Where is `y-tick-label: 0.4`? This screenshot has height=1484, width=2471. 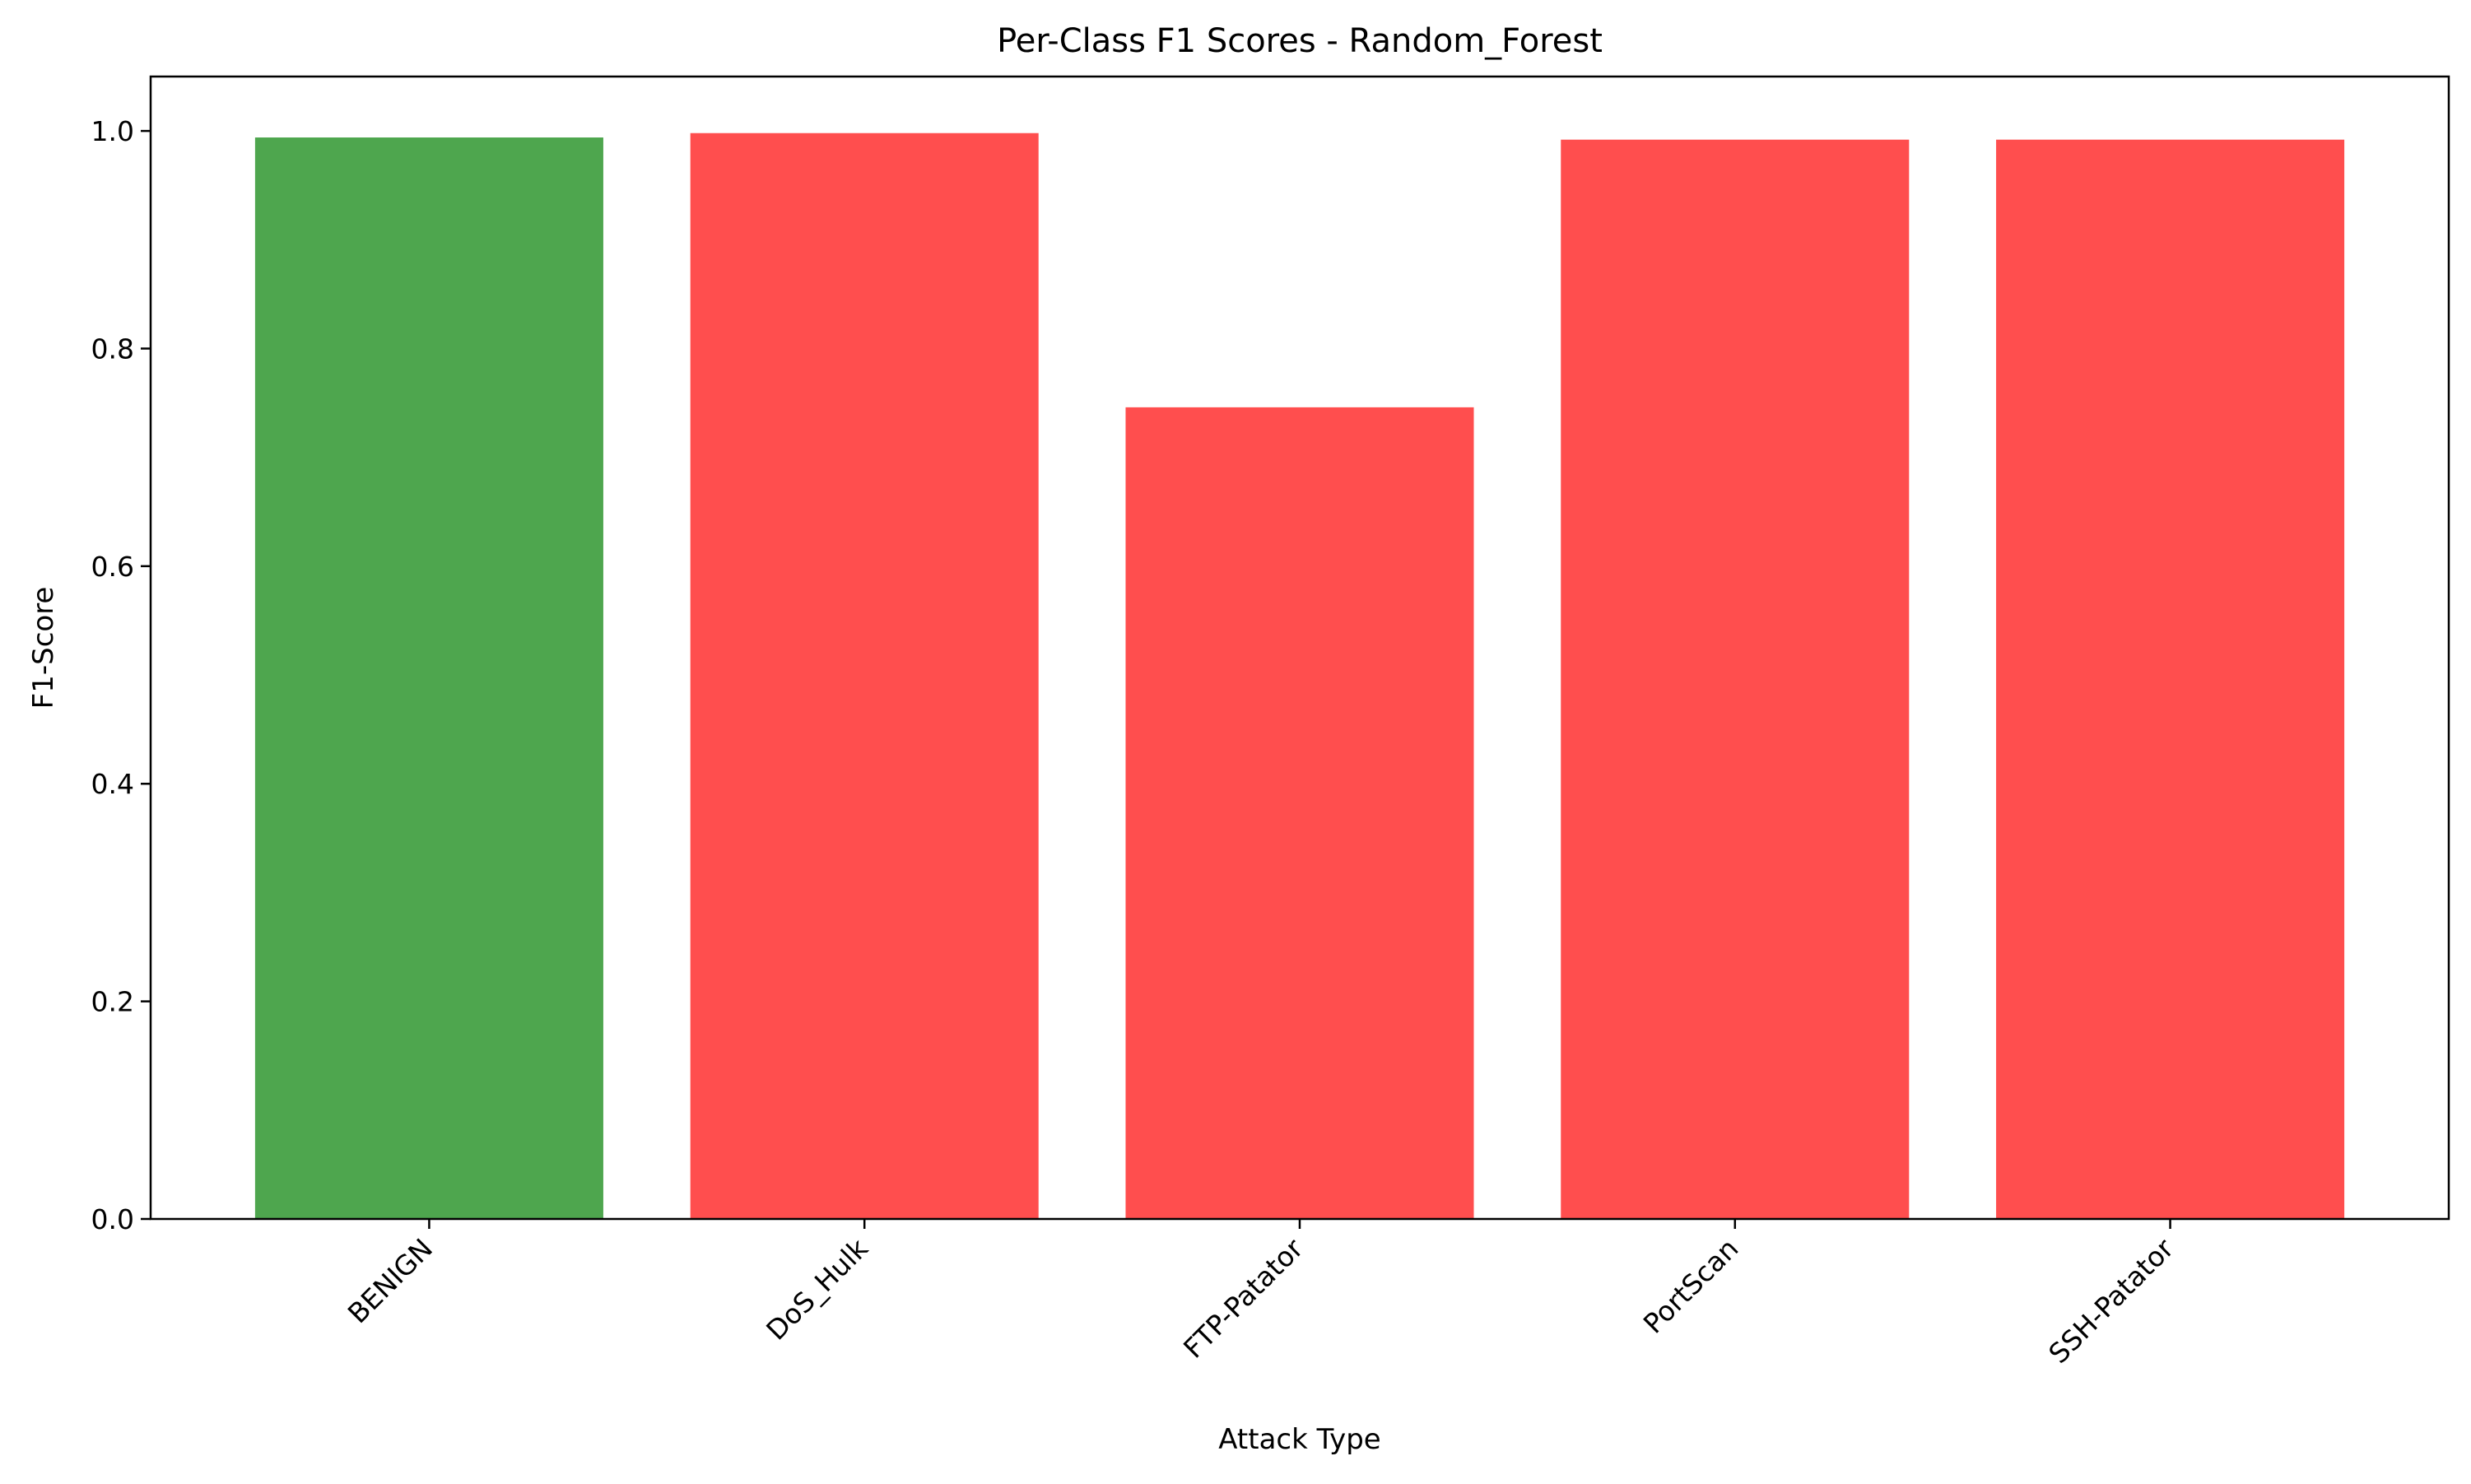
y-tick-label: 0.4 is located at coordinates (112, 784).